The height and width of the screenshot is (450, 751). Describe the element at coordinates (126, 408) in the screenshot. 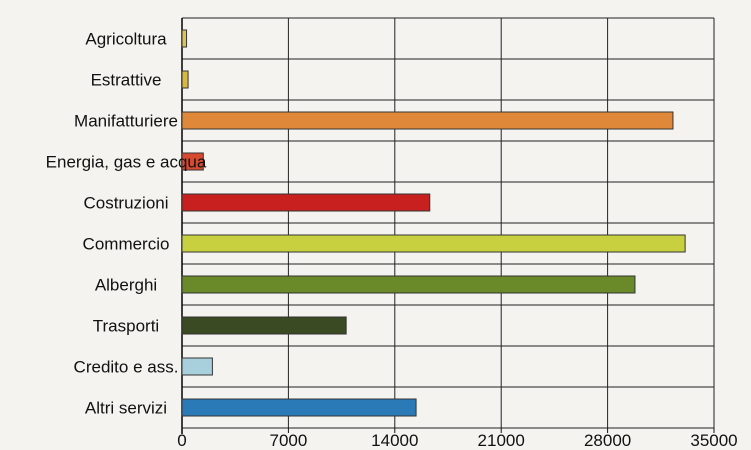

I see `category-label: Altri servizi` at that location.